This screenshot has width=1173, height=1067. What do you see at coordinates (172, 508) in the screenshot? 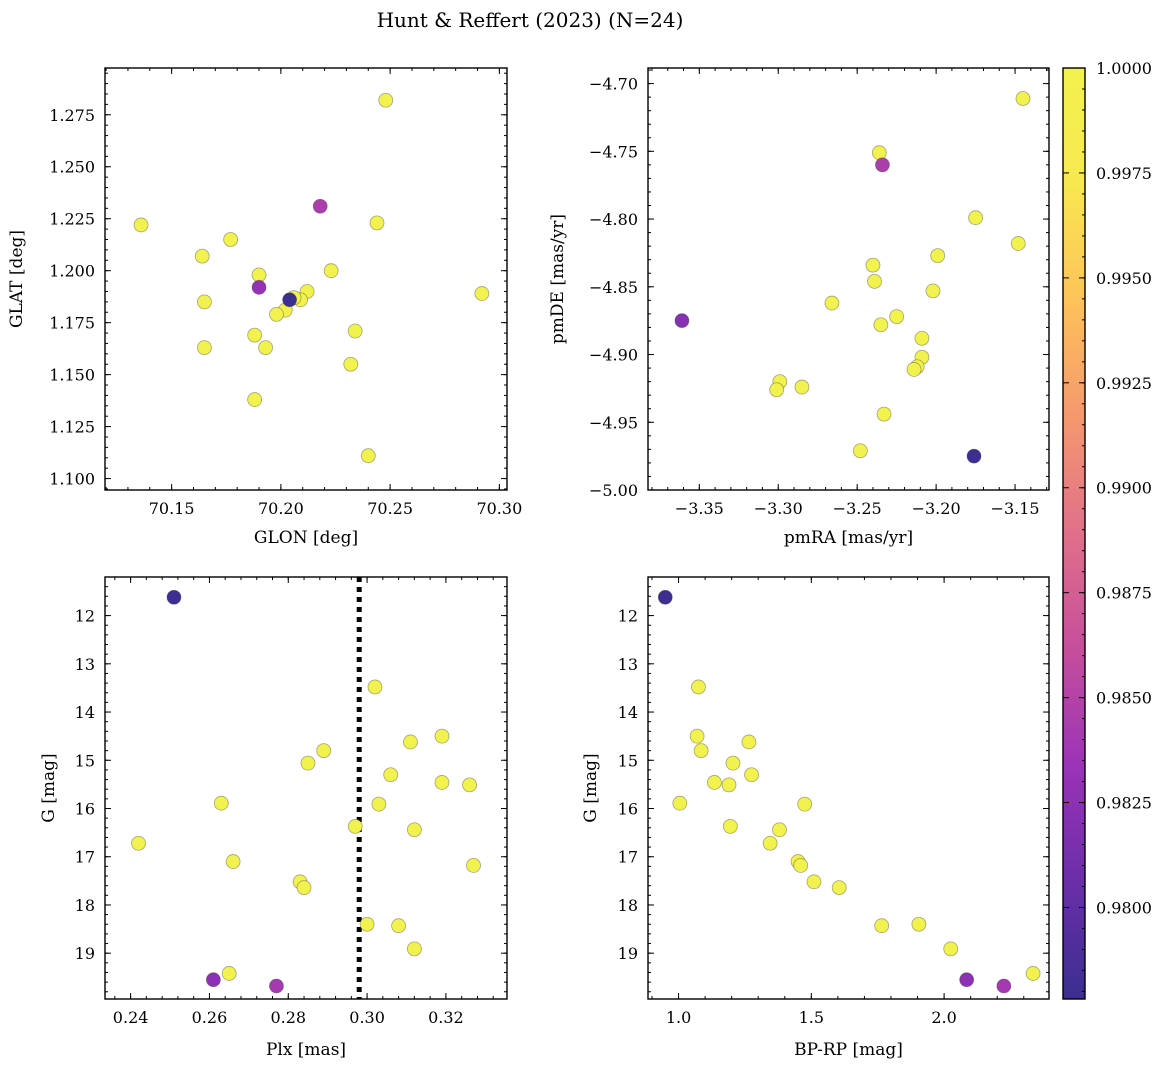
I see `x-tick-label: 70.15` at bounding box center [172, 508].